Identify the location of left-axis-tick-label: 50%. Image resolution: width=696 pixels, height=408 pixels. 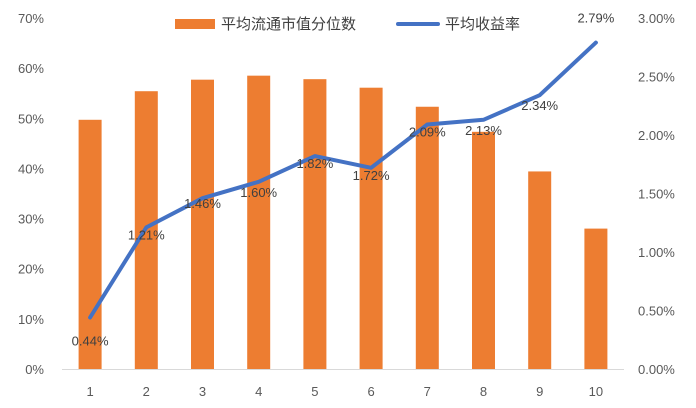
(31, 118).